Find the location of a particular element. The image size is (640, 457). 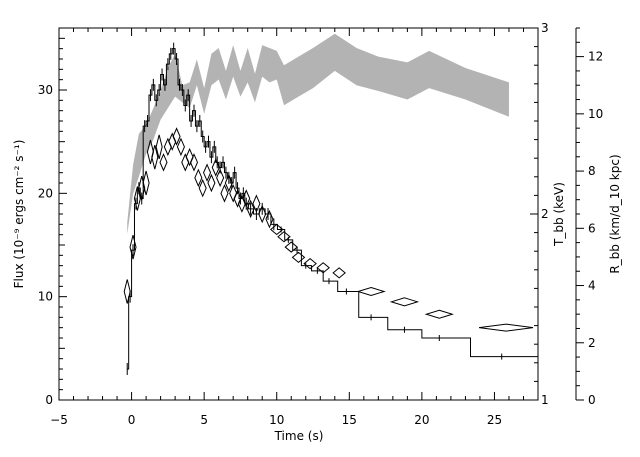

y-tick-label: 0 is located at coordinates (49, 400).